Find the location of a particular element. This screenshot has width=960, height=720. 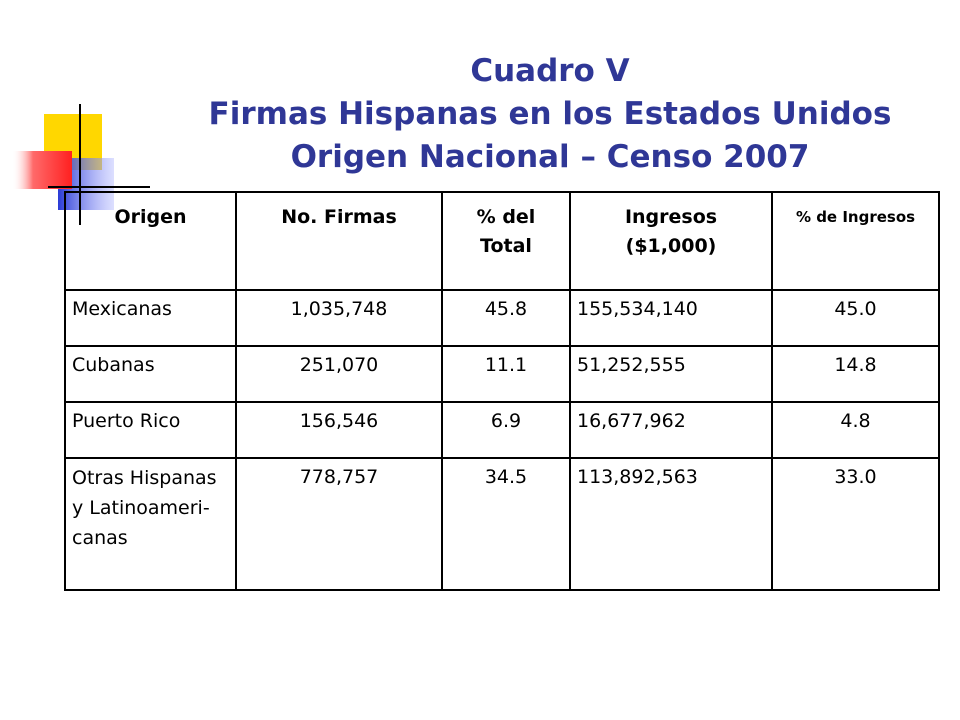

cell-pct-ingresos: 45.0 is located at coordinates (855, 318).